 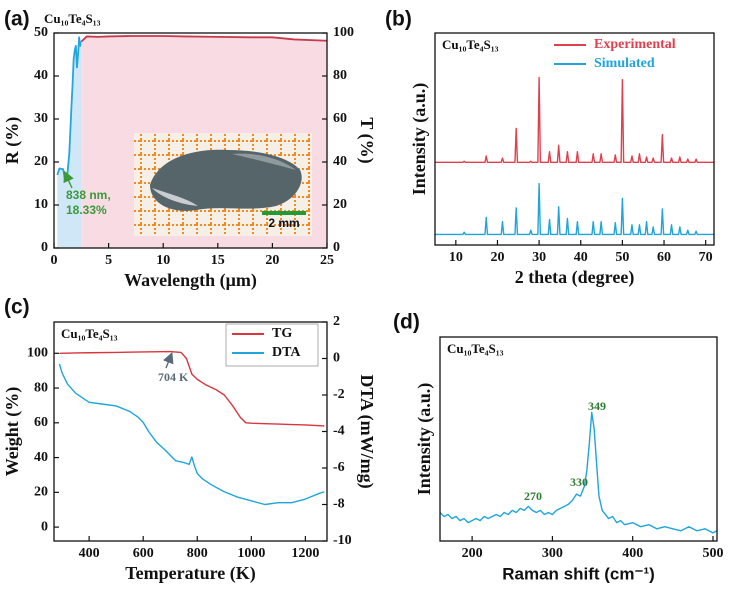 What do you see at coordinates (88, 195) in the screenshot?
I see `annotation: 838 nm,` at bounding box center [88, 195].